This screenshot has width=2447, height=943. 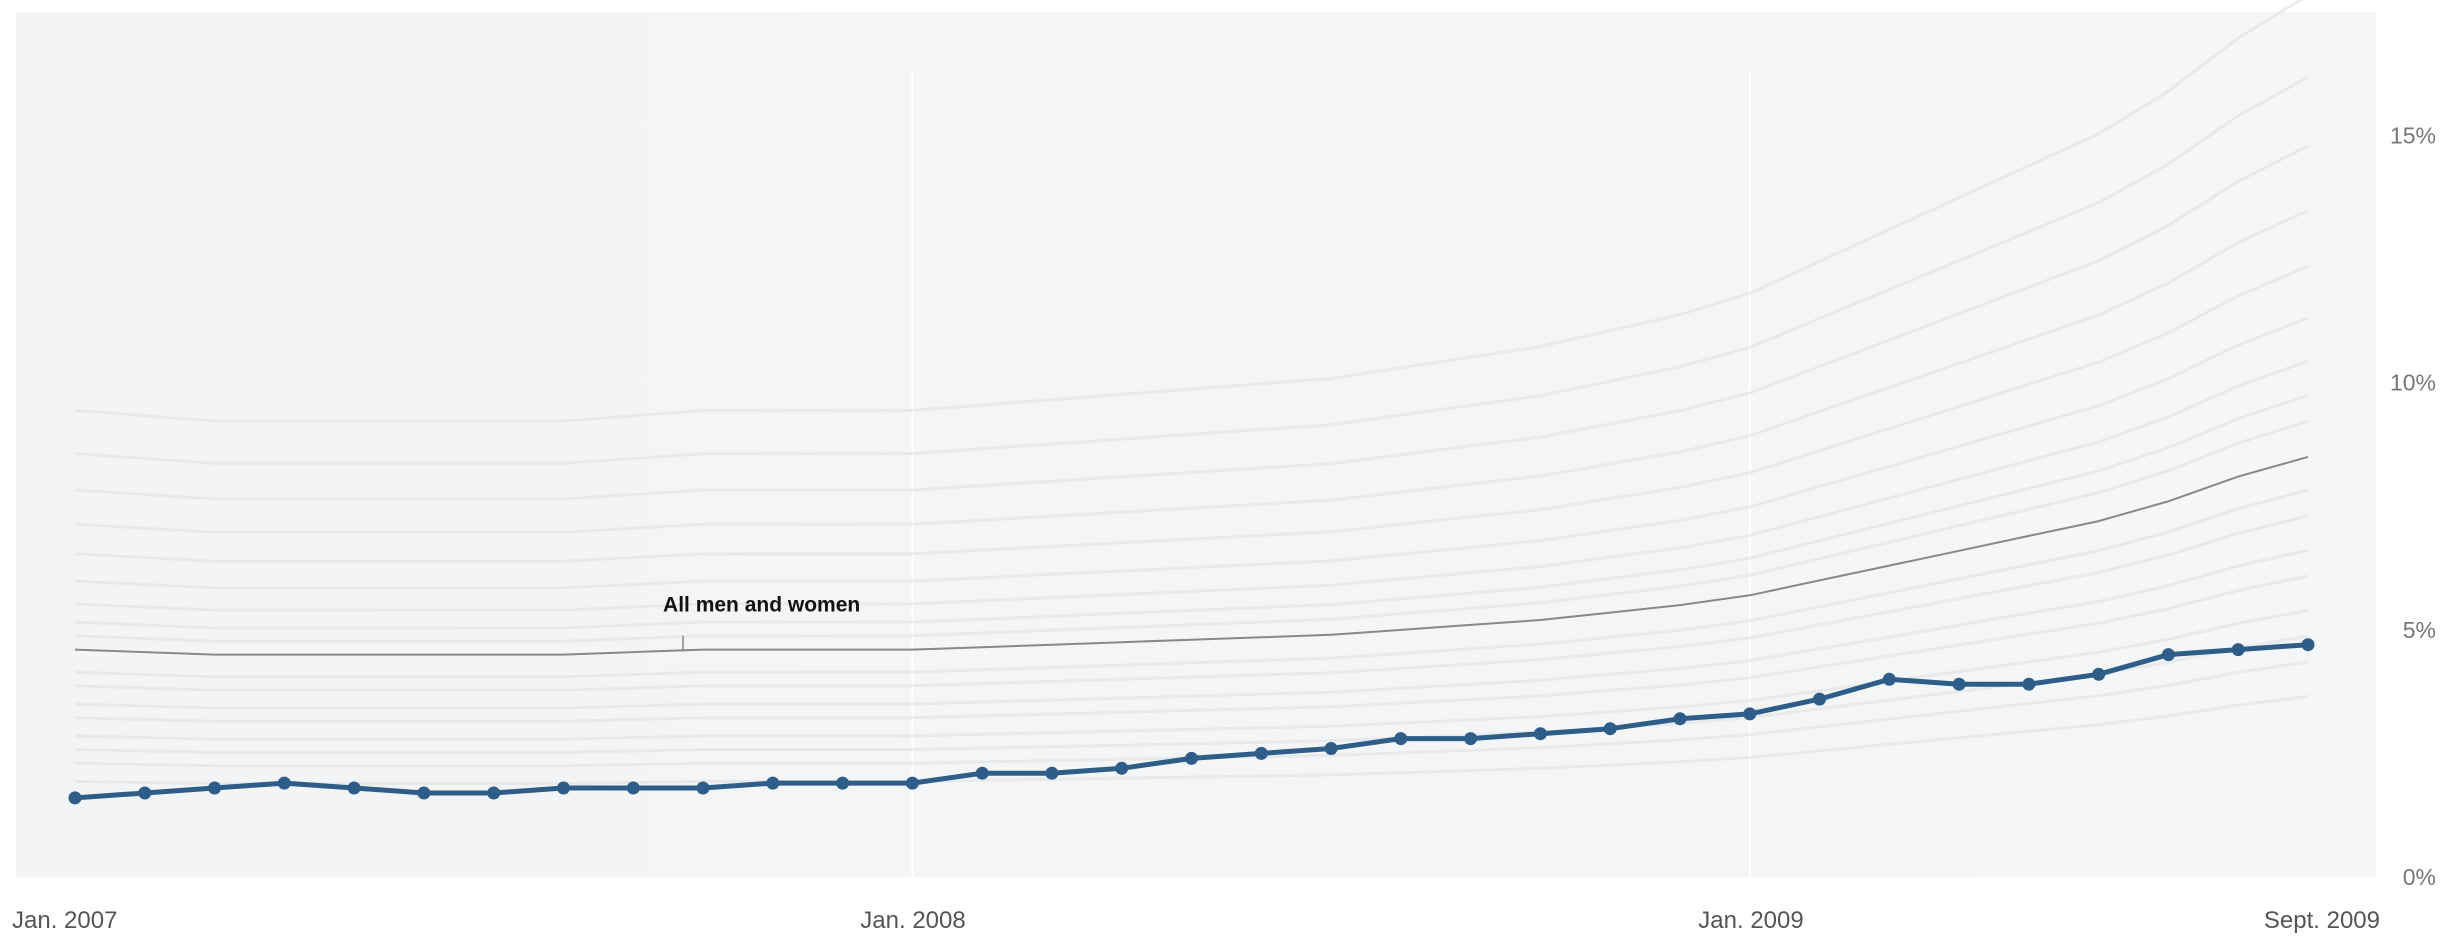 What do you see at coordinates (761, 605) in the screenshot?
I see `annotation-label-0: All men and women` at bounding box center [761, 605].